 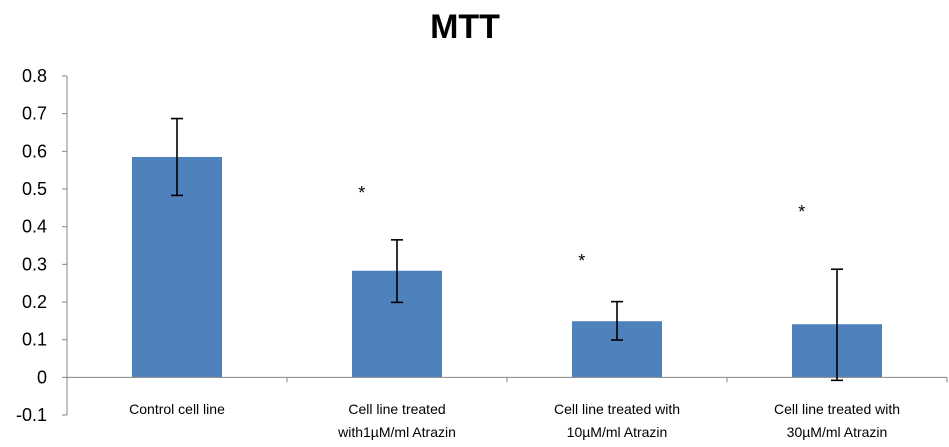 What do you see at coordinates (42, 377) in the screenshot?
I see `y-tick-label: 0` at bounding box center [42, 377].